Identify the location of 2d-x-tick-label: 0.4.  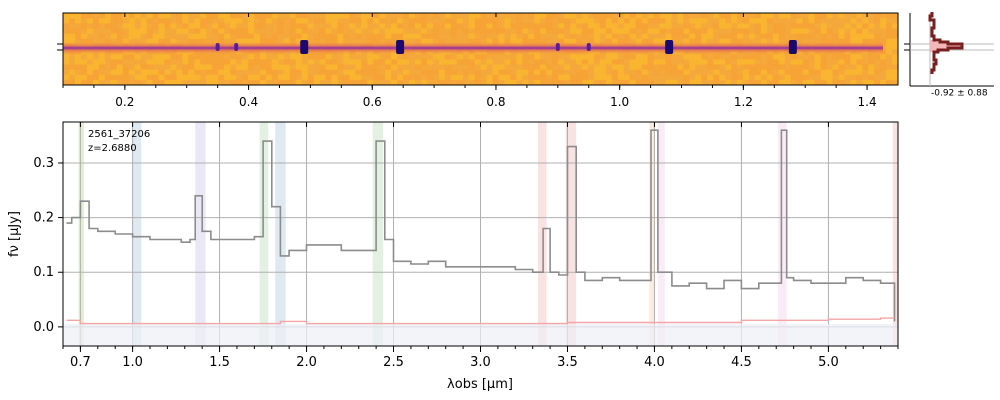
(248, 102).